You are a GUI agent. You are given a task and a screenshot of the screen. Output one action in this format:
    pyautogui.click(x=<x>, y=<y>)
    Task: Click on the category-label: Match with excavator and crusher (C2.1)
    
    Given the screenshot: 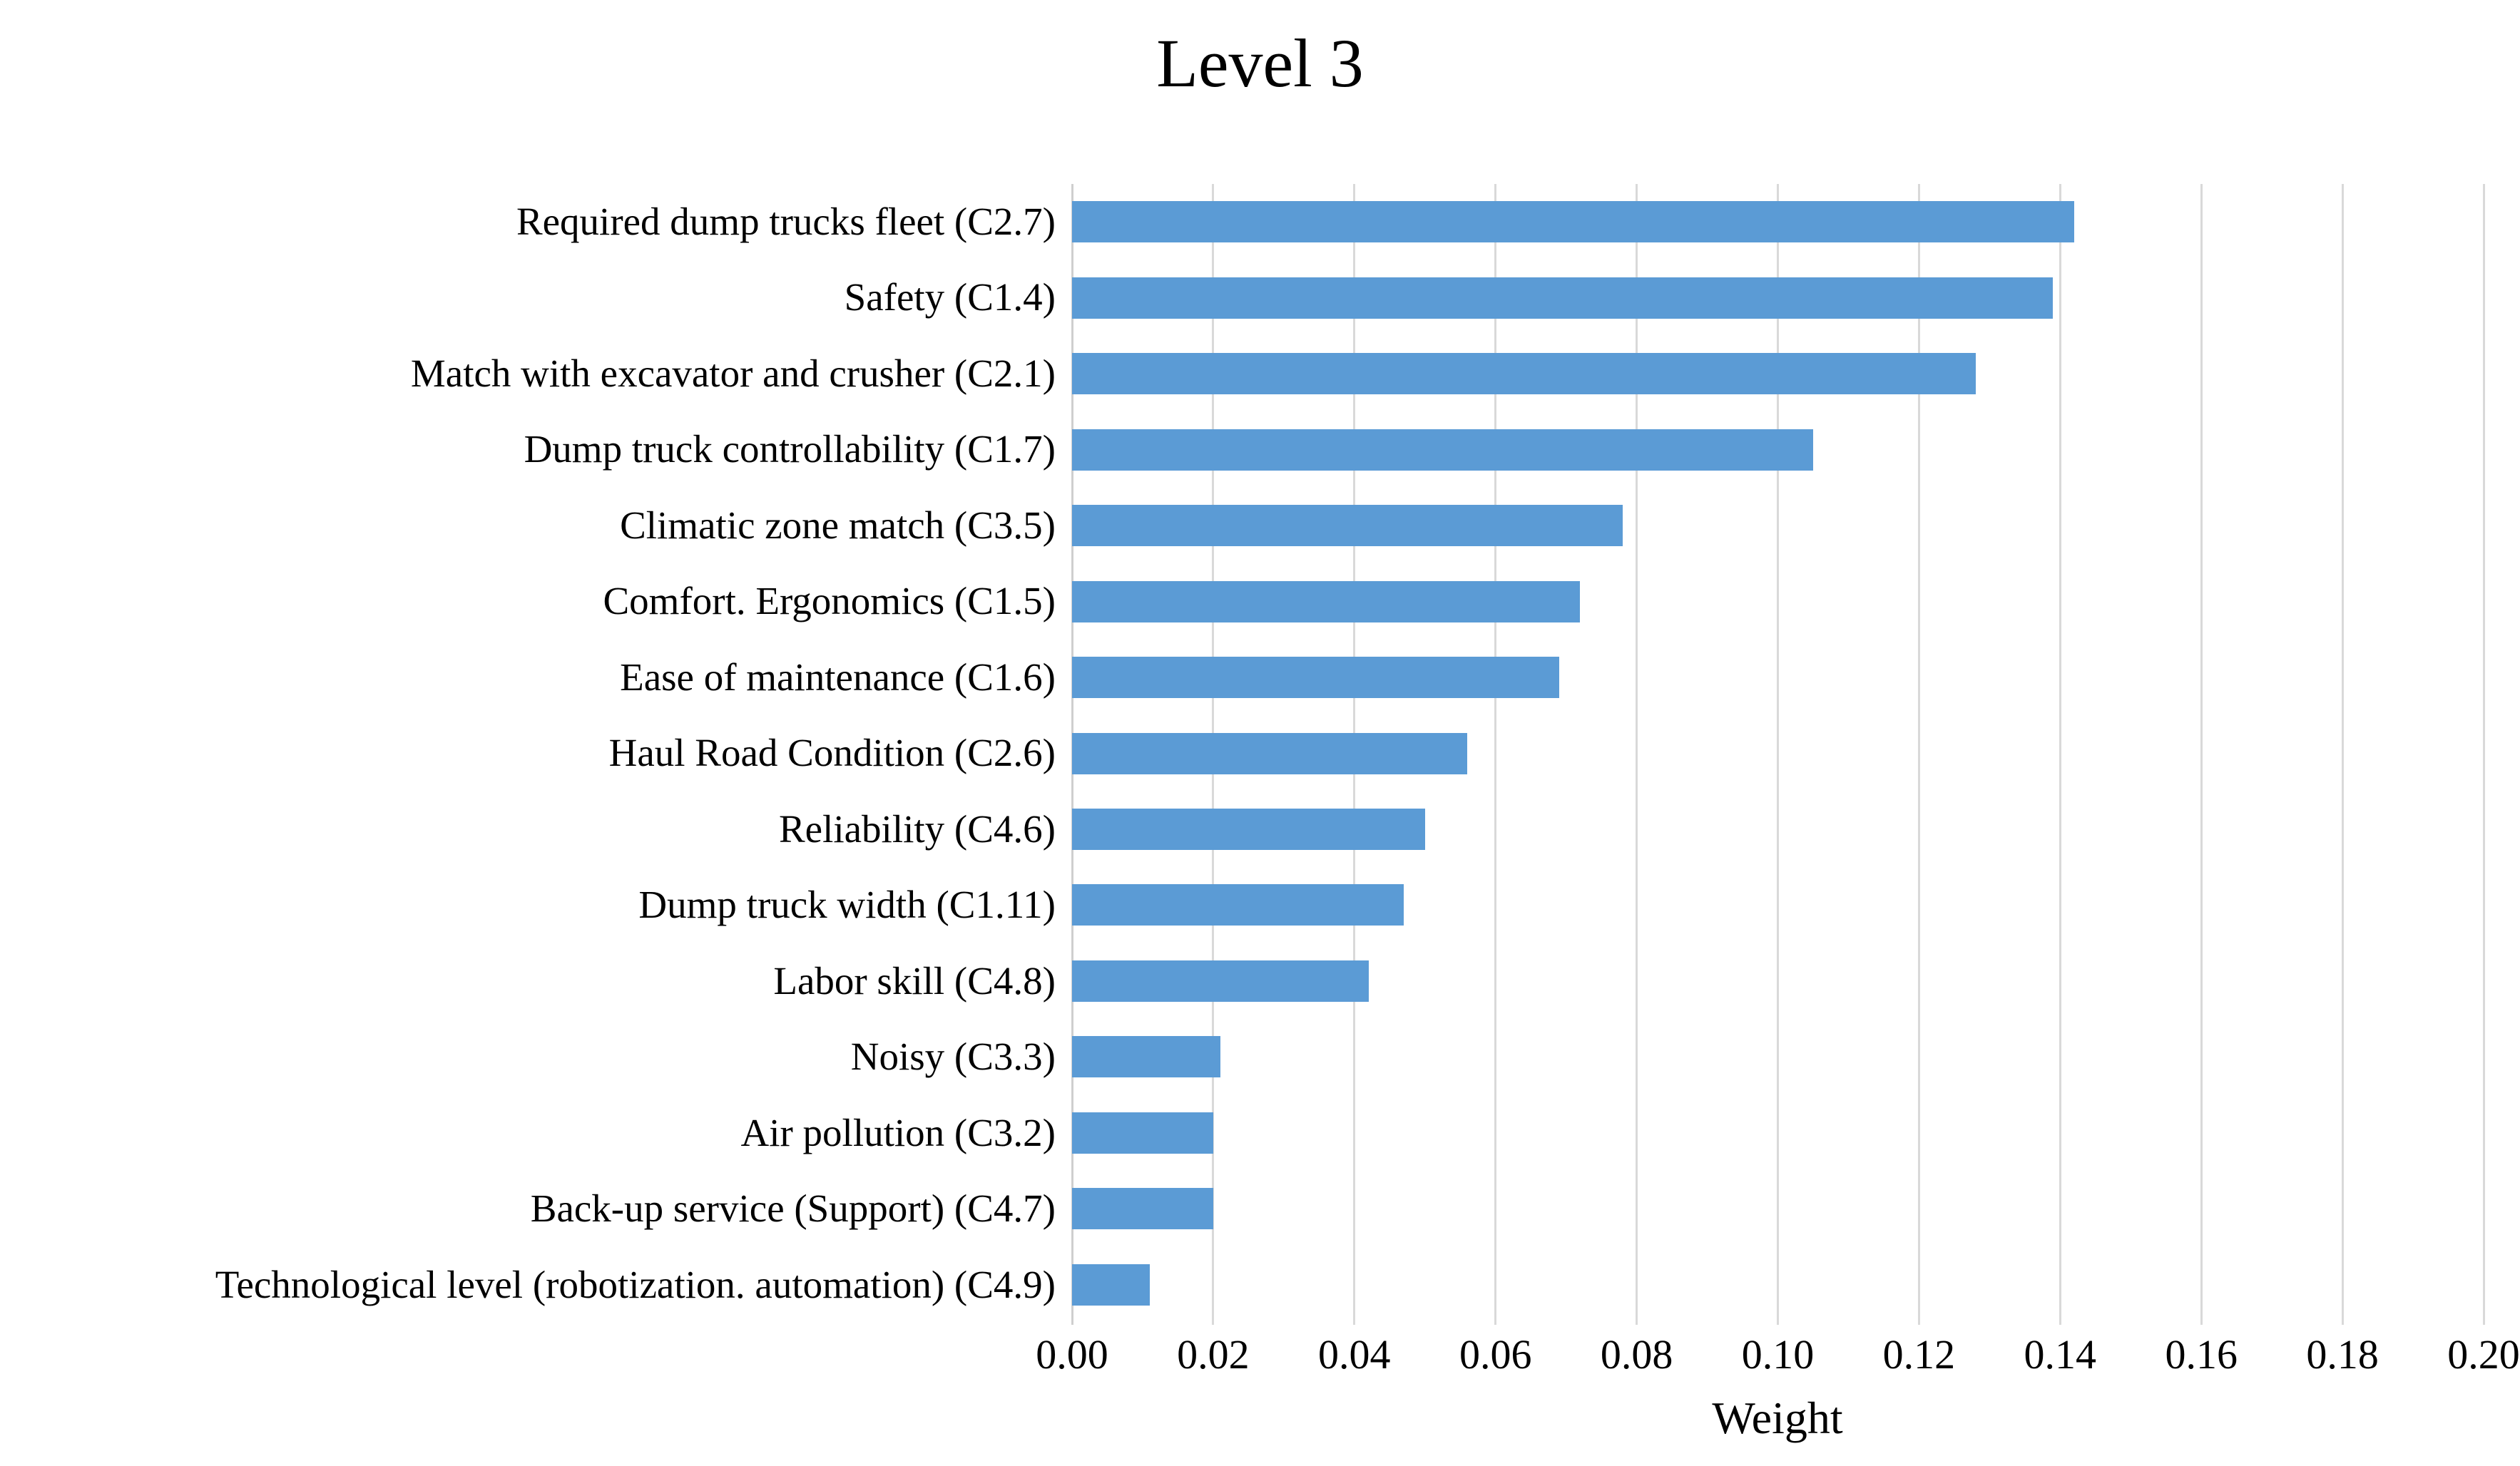 What is the action you would take?
    pyautogui.click(x=733, y=373)
    